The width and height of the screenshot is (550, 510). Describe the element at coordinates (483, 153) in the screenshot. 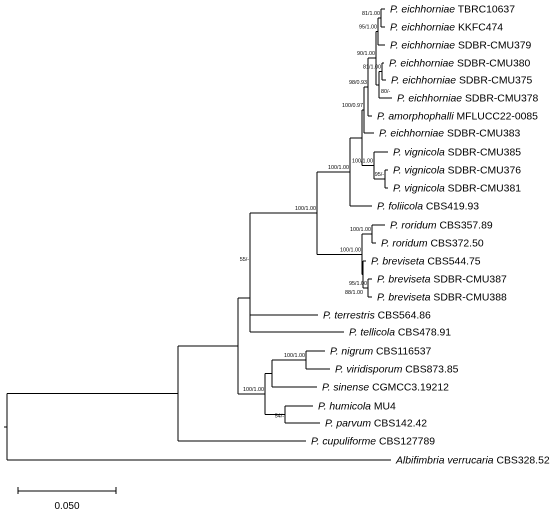

I see `taxon-strain: SDBR-CMU385` at that location.